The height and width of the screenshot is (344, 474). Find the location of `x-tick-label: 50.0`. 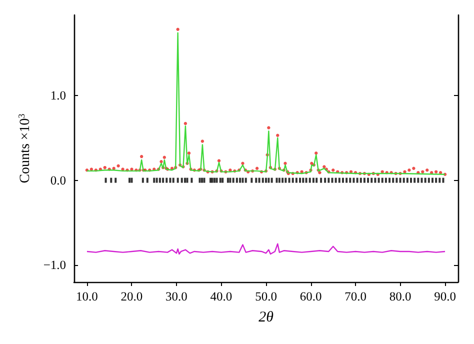

x-tick-label: 50.0 is located at coordinates (266, 297).